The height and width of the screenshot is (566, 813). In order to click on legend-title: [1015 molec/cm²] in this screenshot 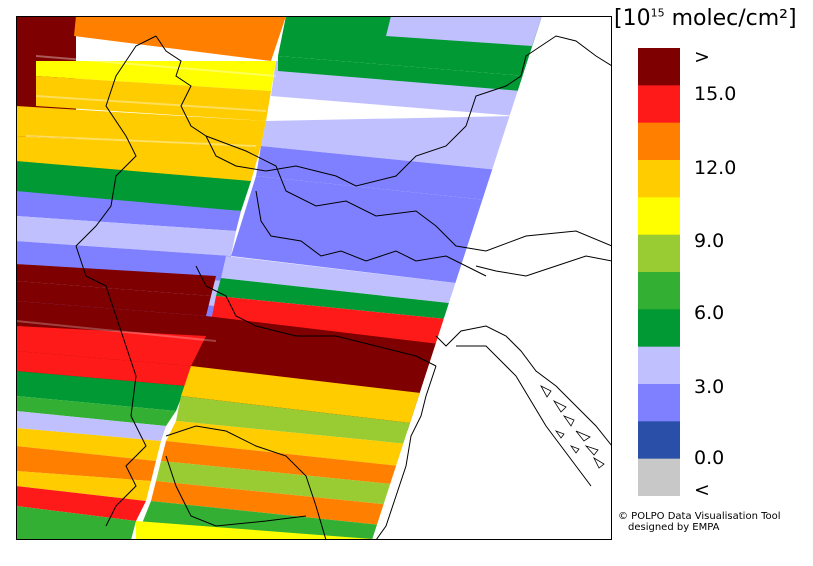, I will do `click(705, 18)`.